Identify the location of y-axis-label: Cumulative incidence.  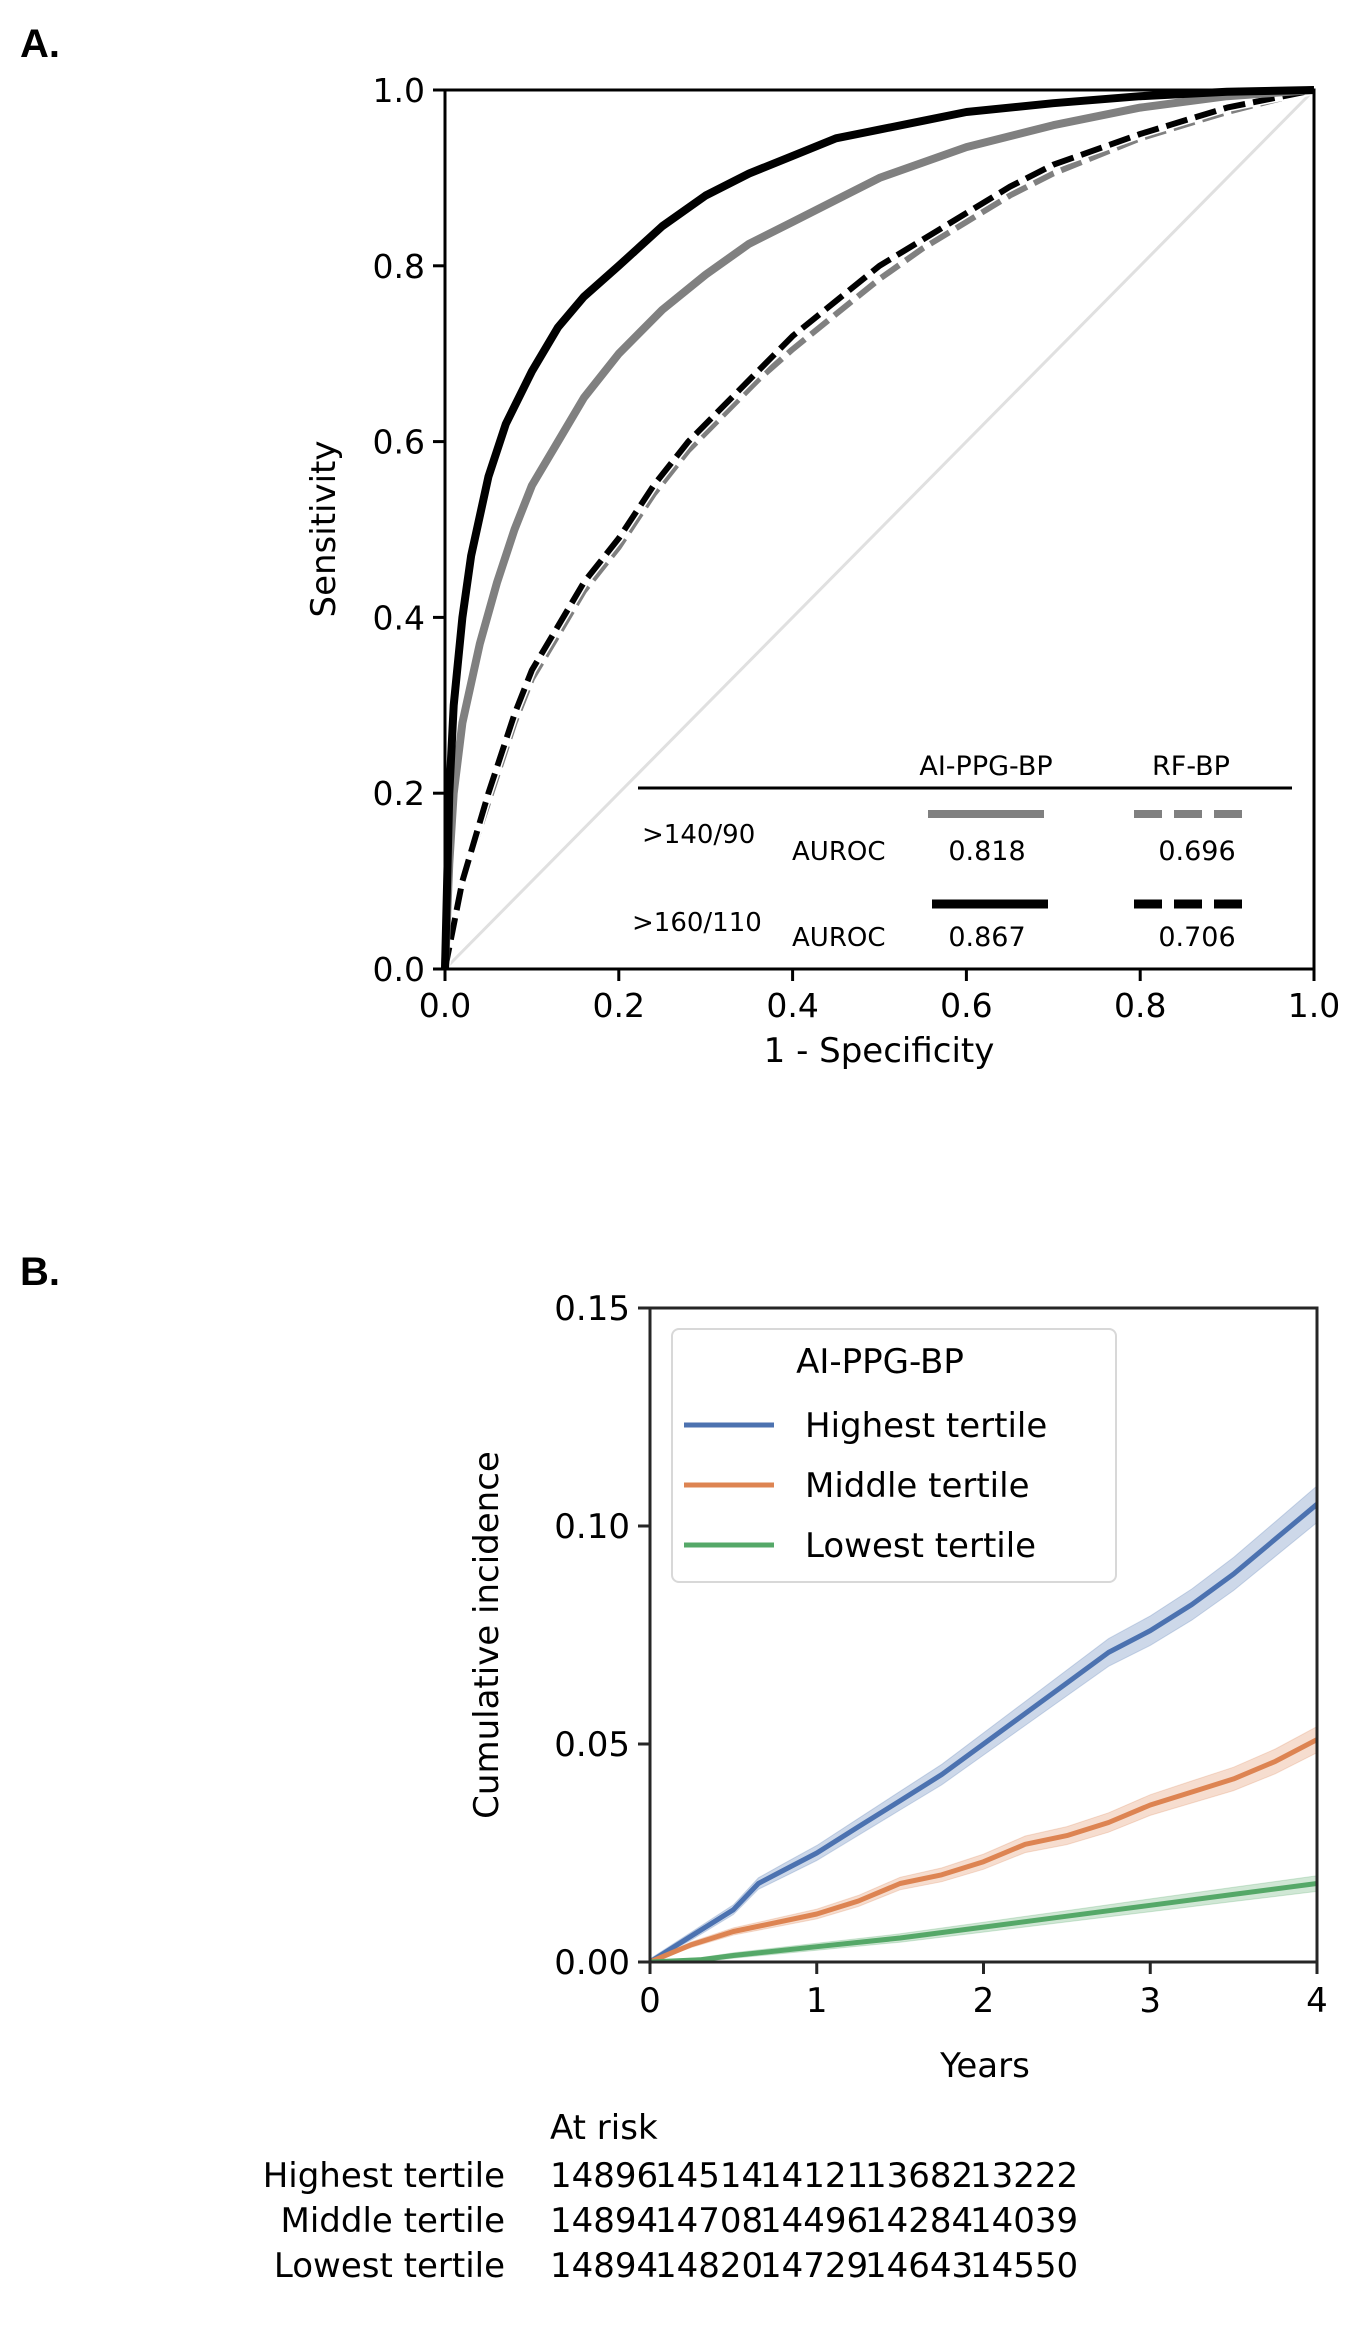
(487, 1635).